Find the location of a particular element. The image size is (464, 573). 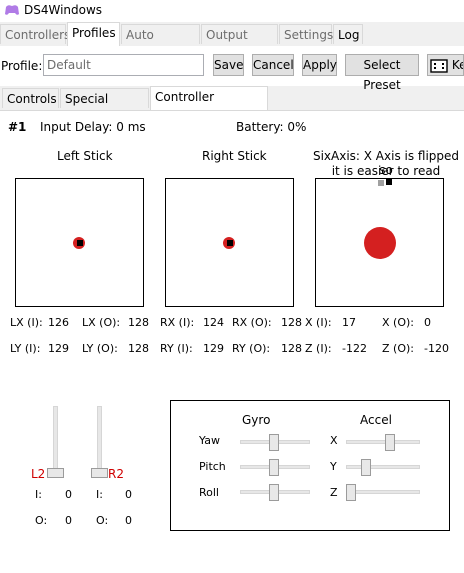

yaw-thumb is located at coordinates (274, 442).